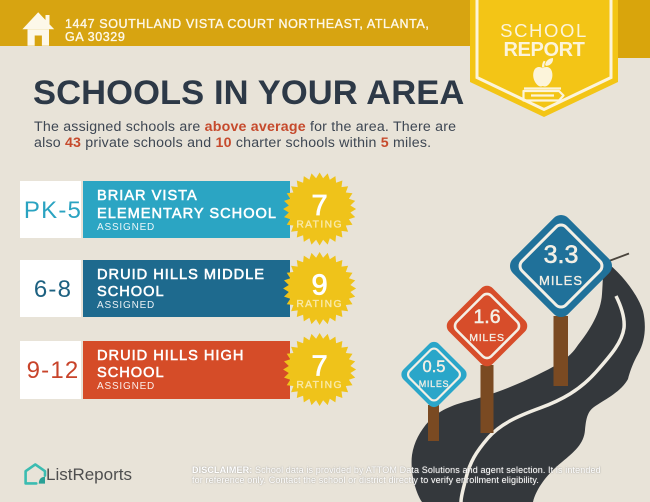 The height and width of the screenshot is (502, 650). Describe the element at coordinates (486, 317) in the screenshot. I see `svg-text: 1.6` at that location.